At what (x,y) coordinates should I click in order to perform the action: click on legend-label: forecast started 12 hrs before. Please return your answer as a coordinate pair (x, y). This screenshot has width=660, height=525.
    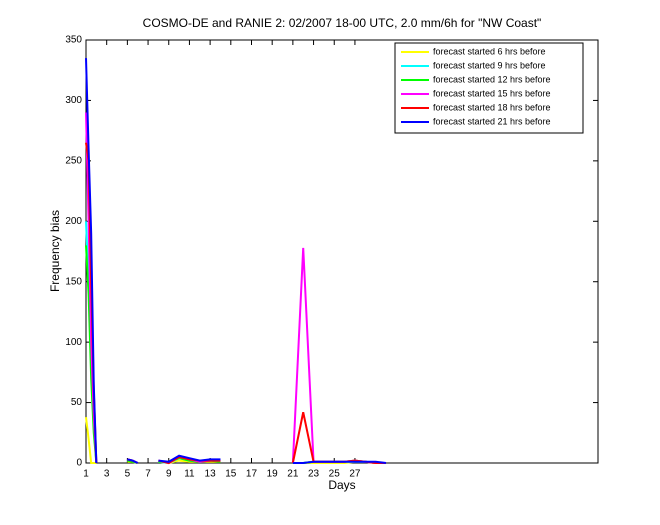
    Looking at the image, I should click on (492, 79).